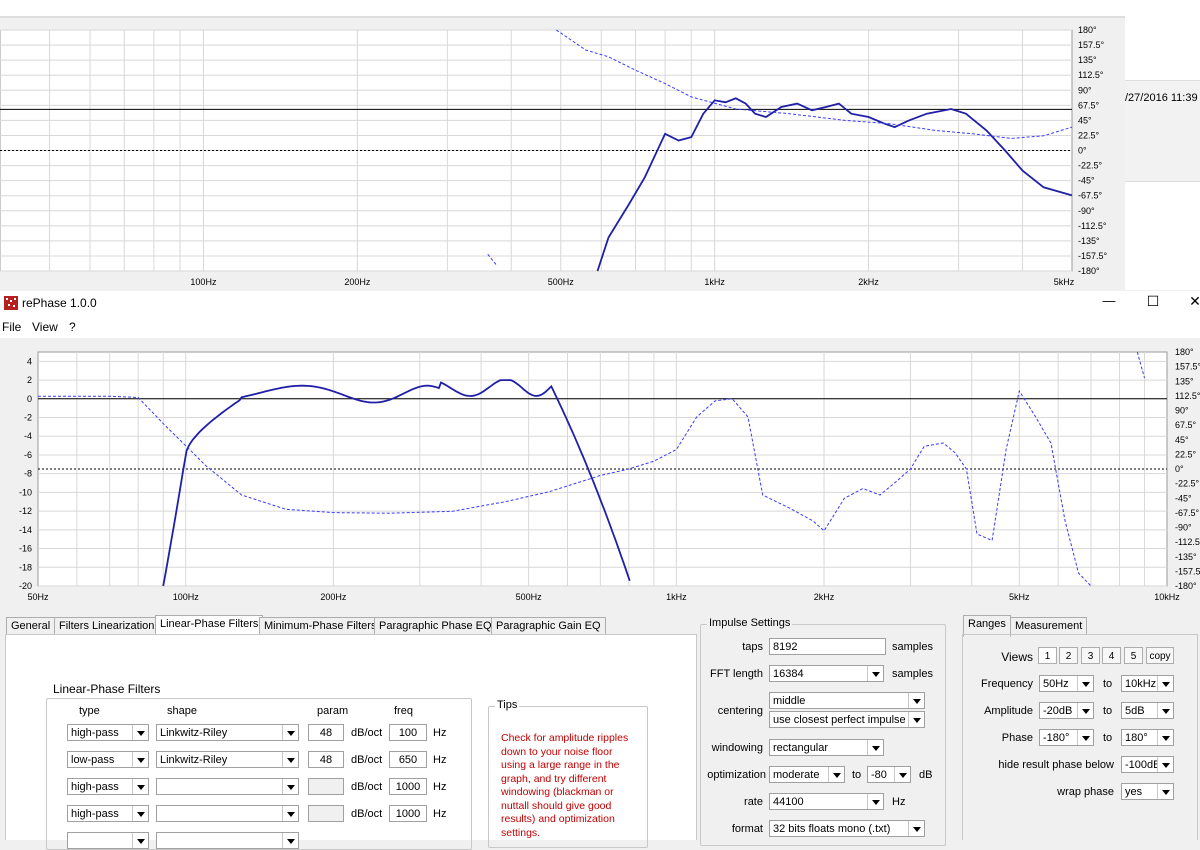 This screenshot has height=850, width=1200. I want to click on title-bar: rePhase 1.0.0 — ☐ ✕, so click(600, 304).